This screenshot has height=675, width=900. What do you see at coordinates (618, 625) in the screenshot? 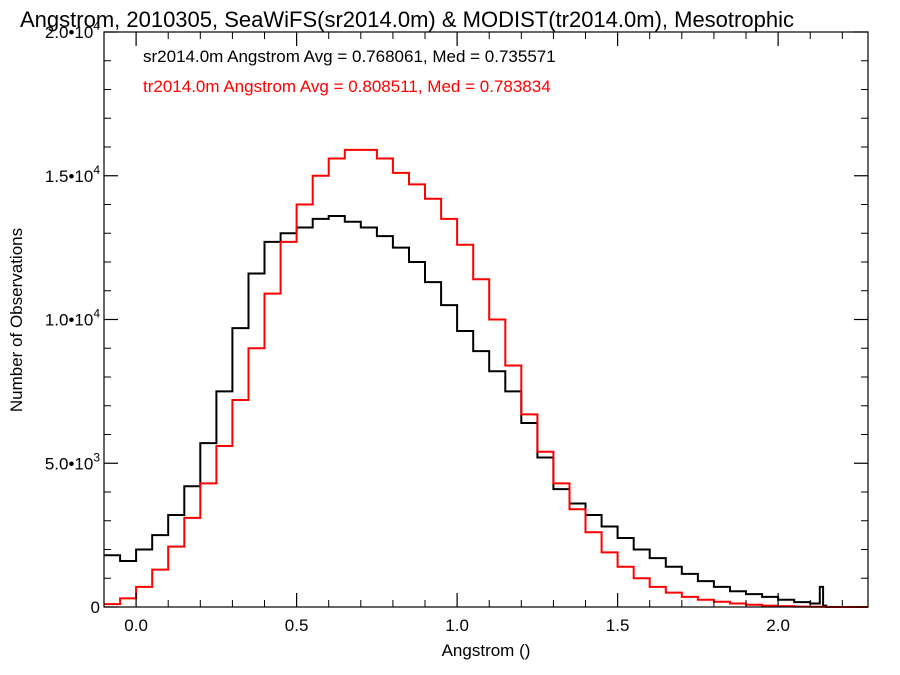
I see `x-tick-label: 1.5` at bounding box center [618, 625].